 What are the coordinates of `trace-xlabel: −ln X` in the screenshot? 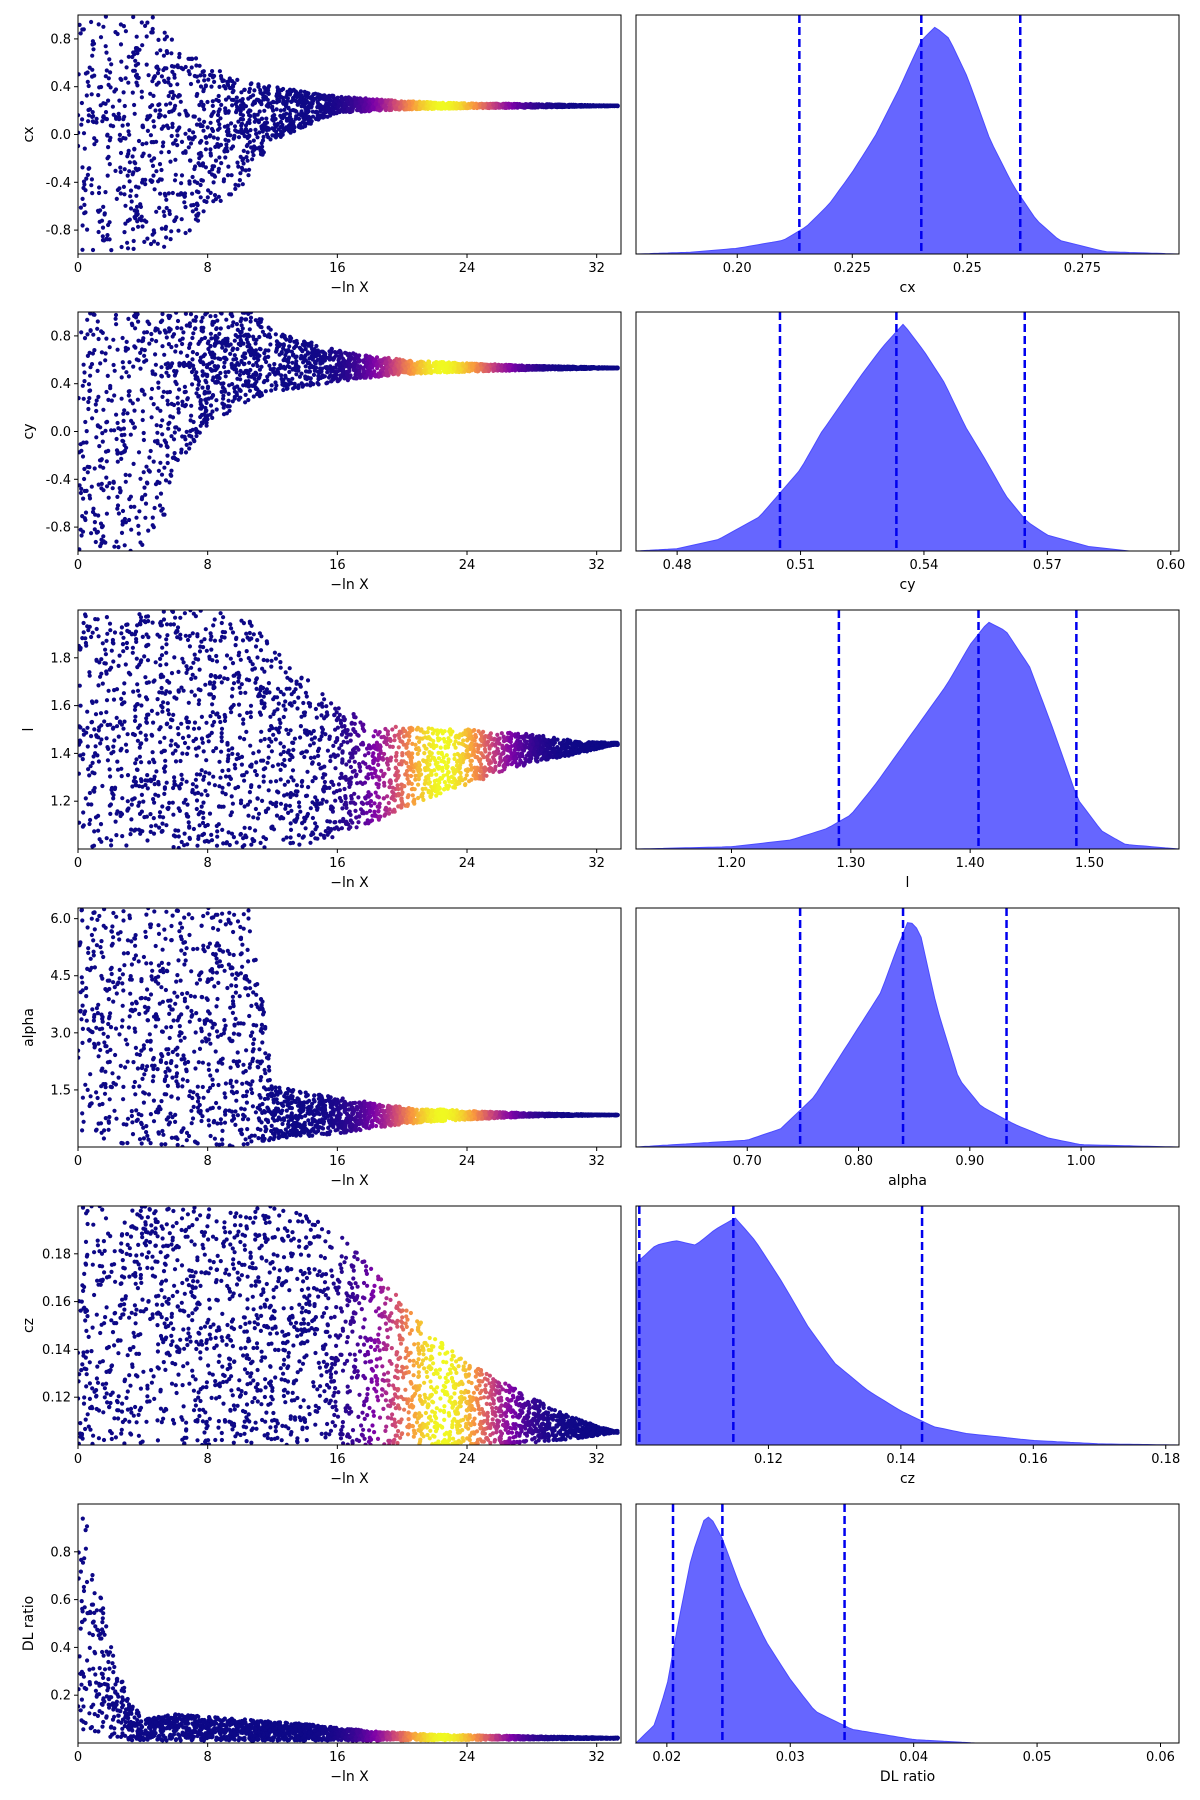 It's located at (349, 288).